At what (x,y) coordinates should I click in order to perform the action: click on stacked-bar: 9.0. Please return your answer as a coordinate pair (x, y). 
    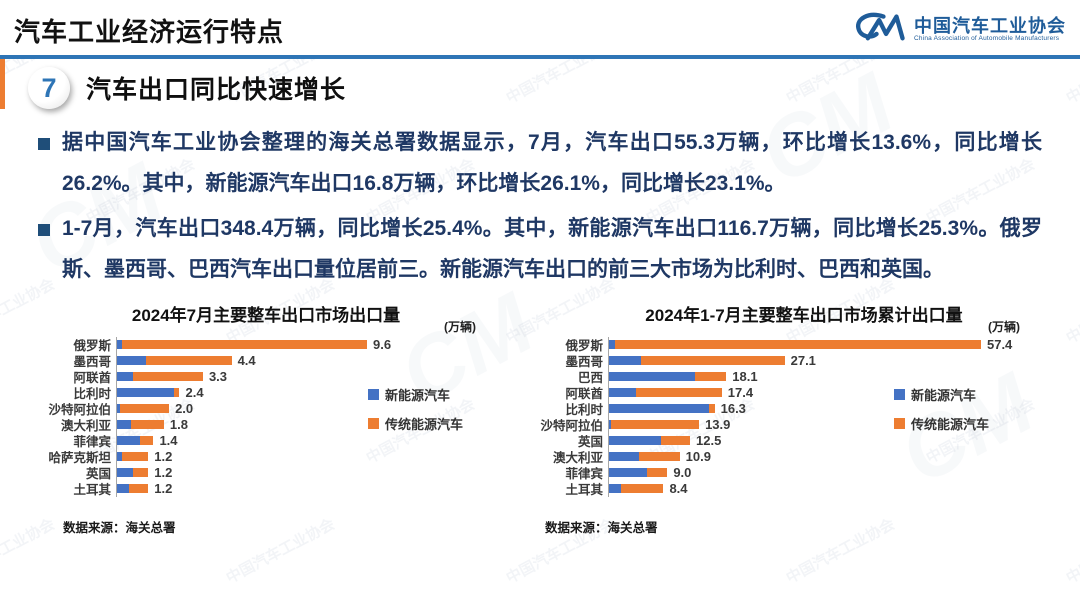
    Looking at the image, I should click on (650, 473).